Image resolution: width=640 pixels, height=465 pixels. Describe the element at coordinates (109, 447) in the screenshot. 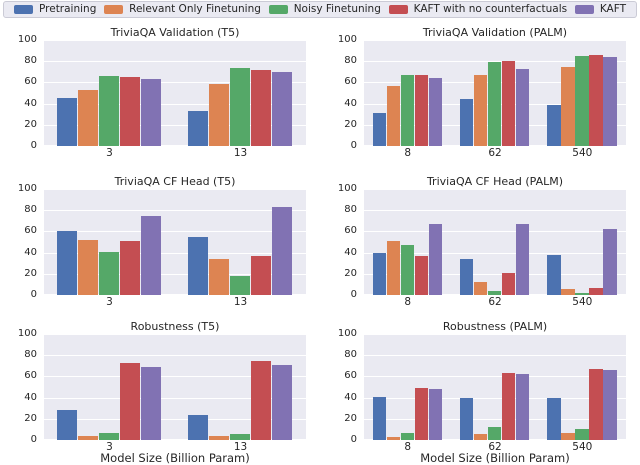

I see `x-tick-label: 3` at that location.